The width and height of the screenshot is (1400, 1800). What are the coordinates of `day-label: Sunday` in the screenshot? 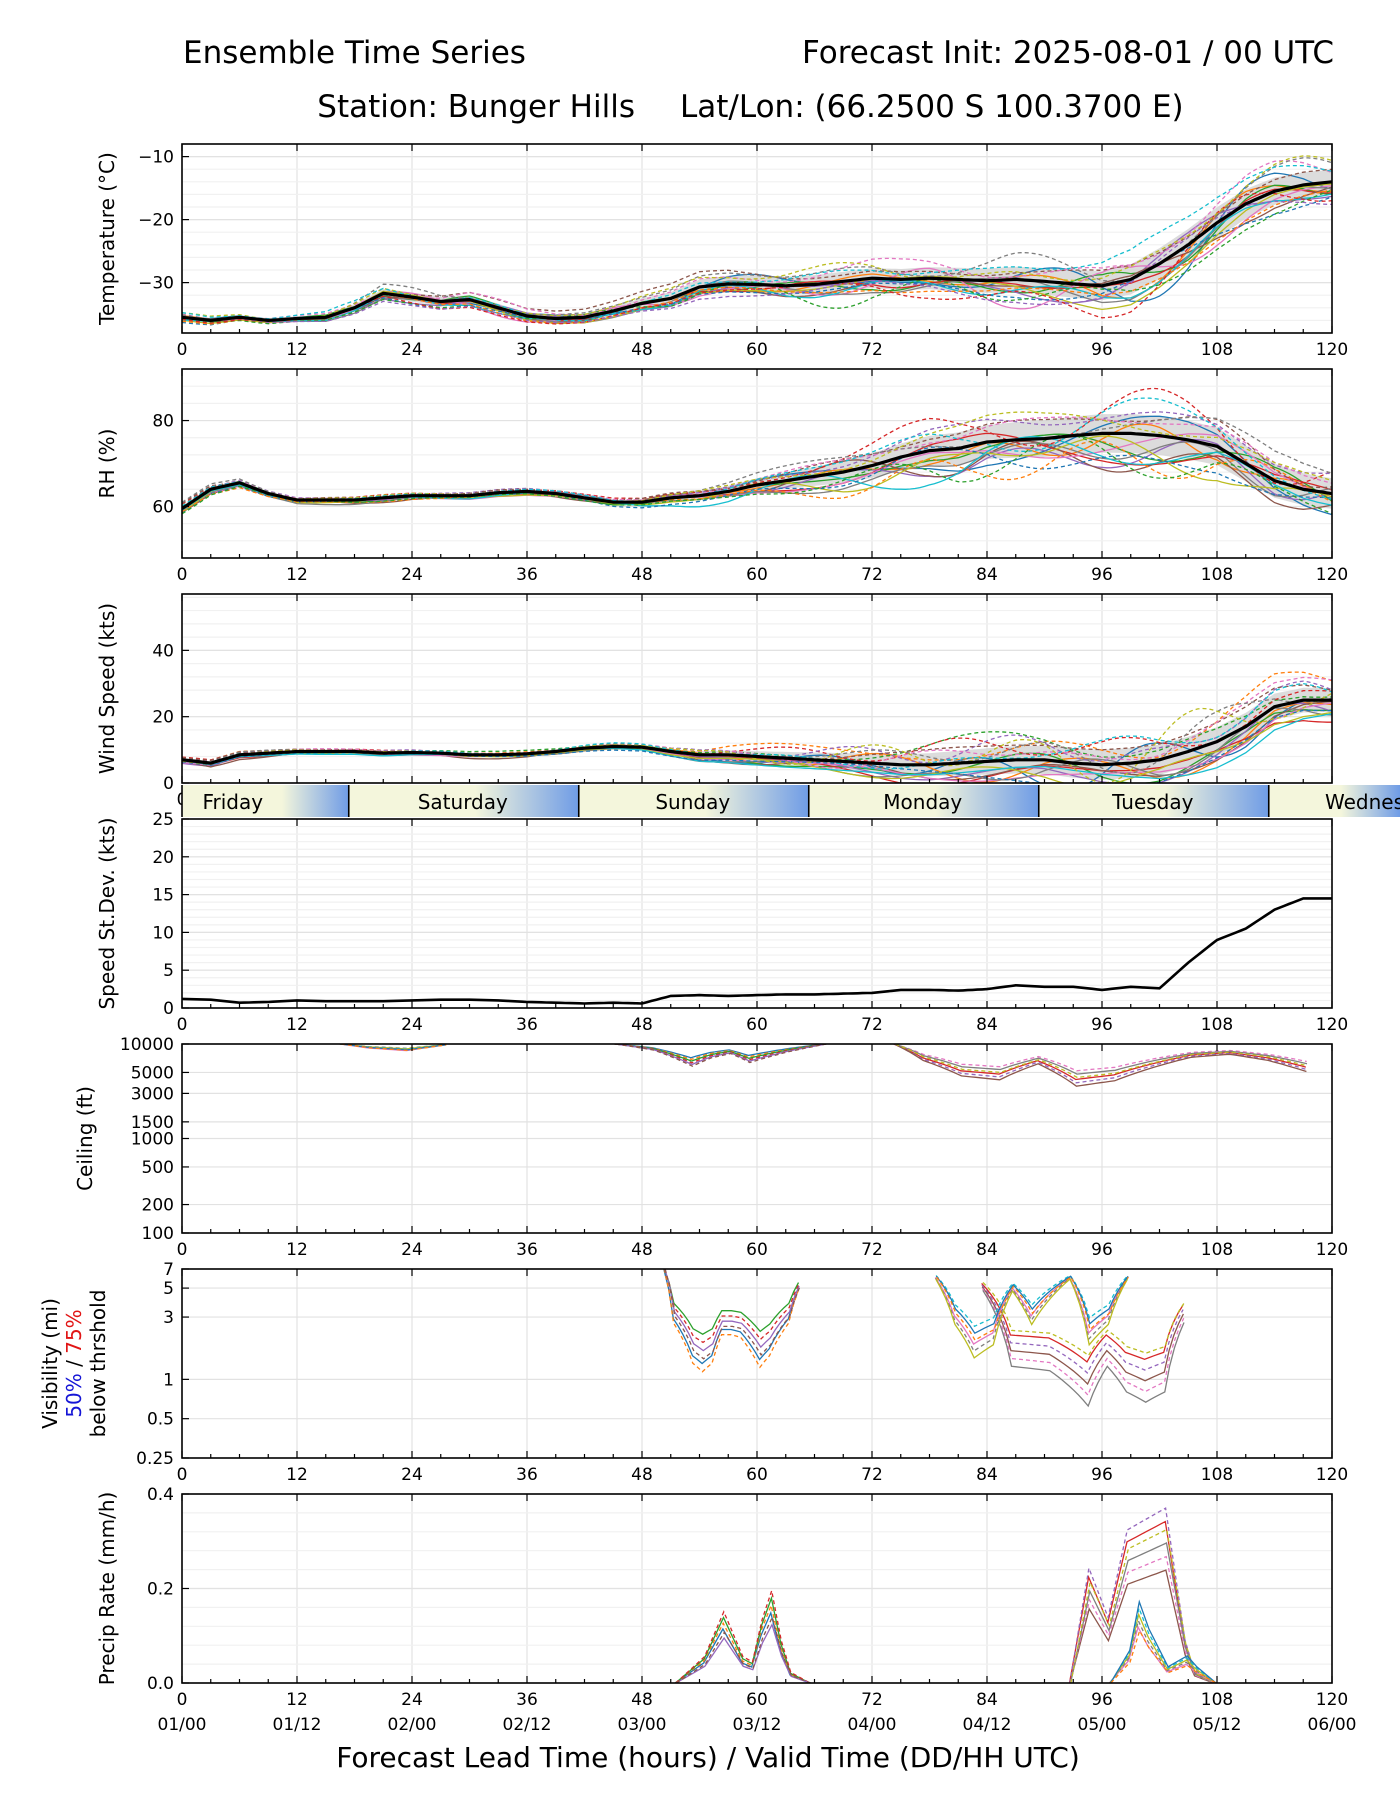 It's located at (692, 802).